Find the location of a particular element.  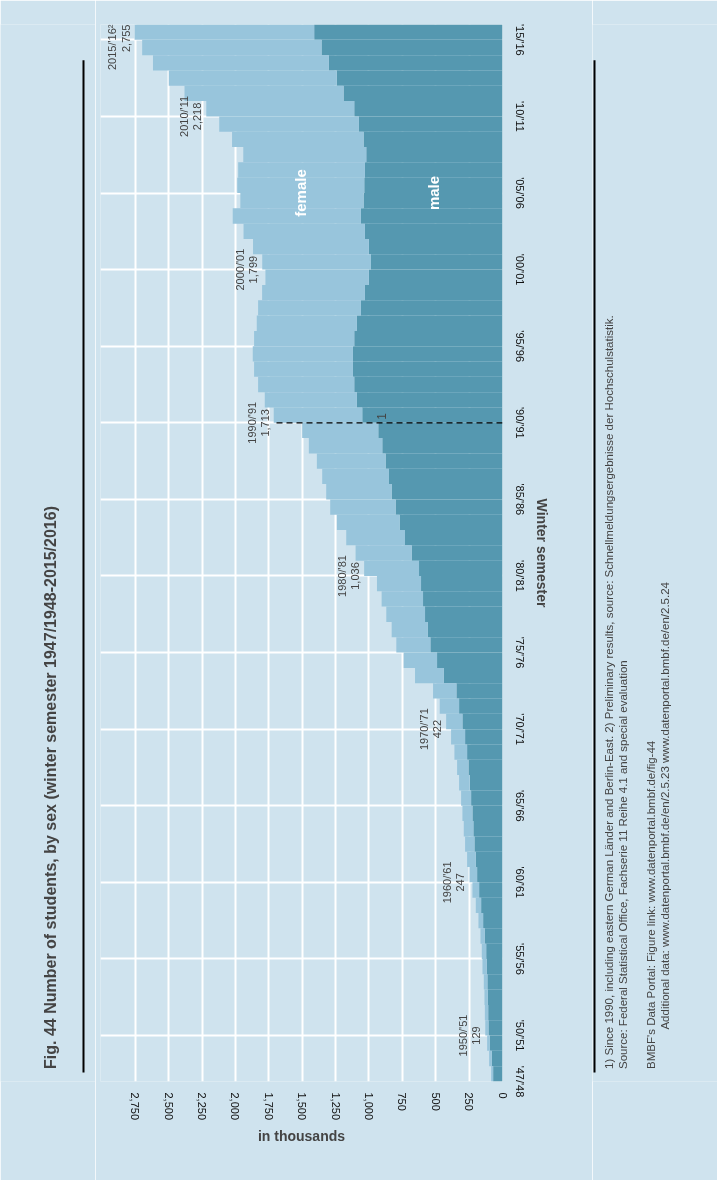

y-tick-label: '10/'11 is located at coordinates (519, 116).